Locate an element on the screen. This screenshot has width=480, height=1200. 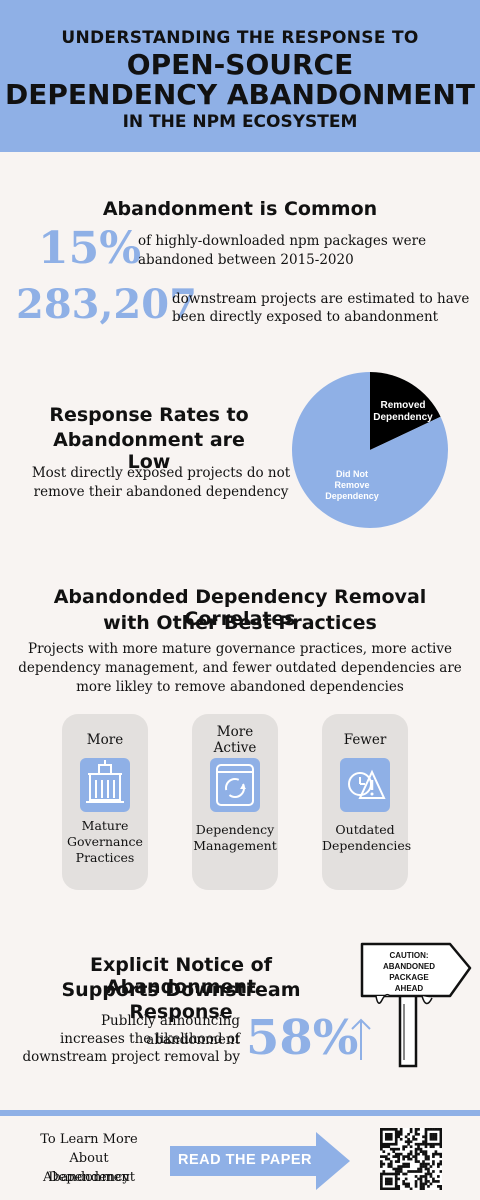
card-dependency-management: More Active Dependency Management is located at coordinates (235, 802).